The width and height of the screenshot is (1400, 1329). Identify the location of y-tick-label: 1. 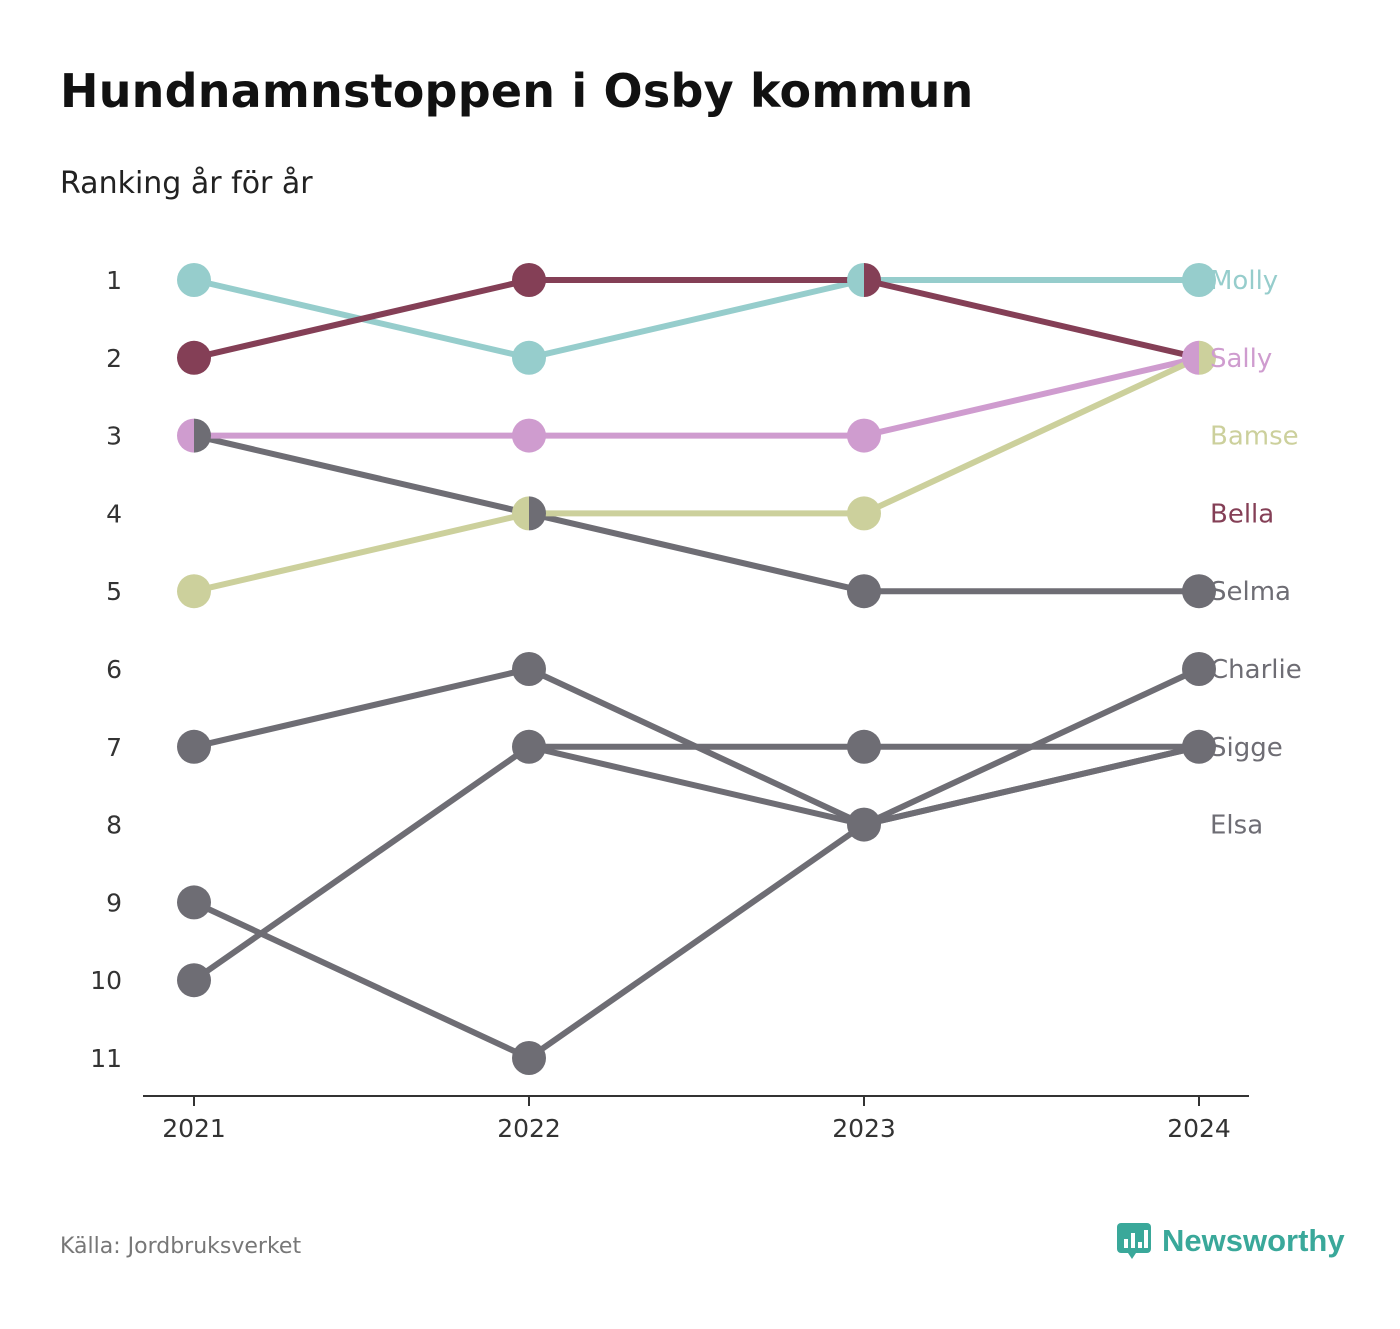
(114, 280).